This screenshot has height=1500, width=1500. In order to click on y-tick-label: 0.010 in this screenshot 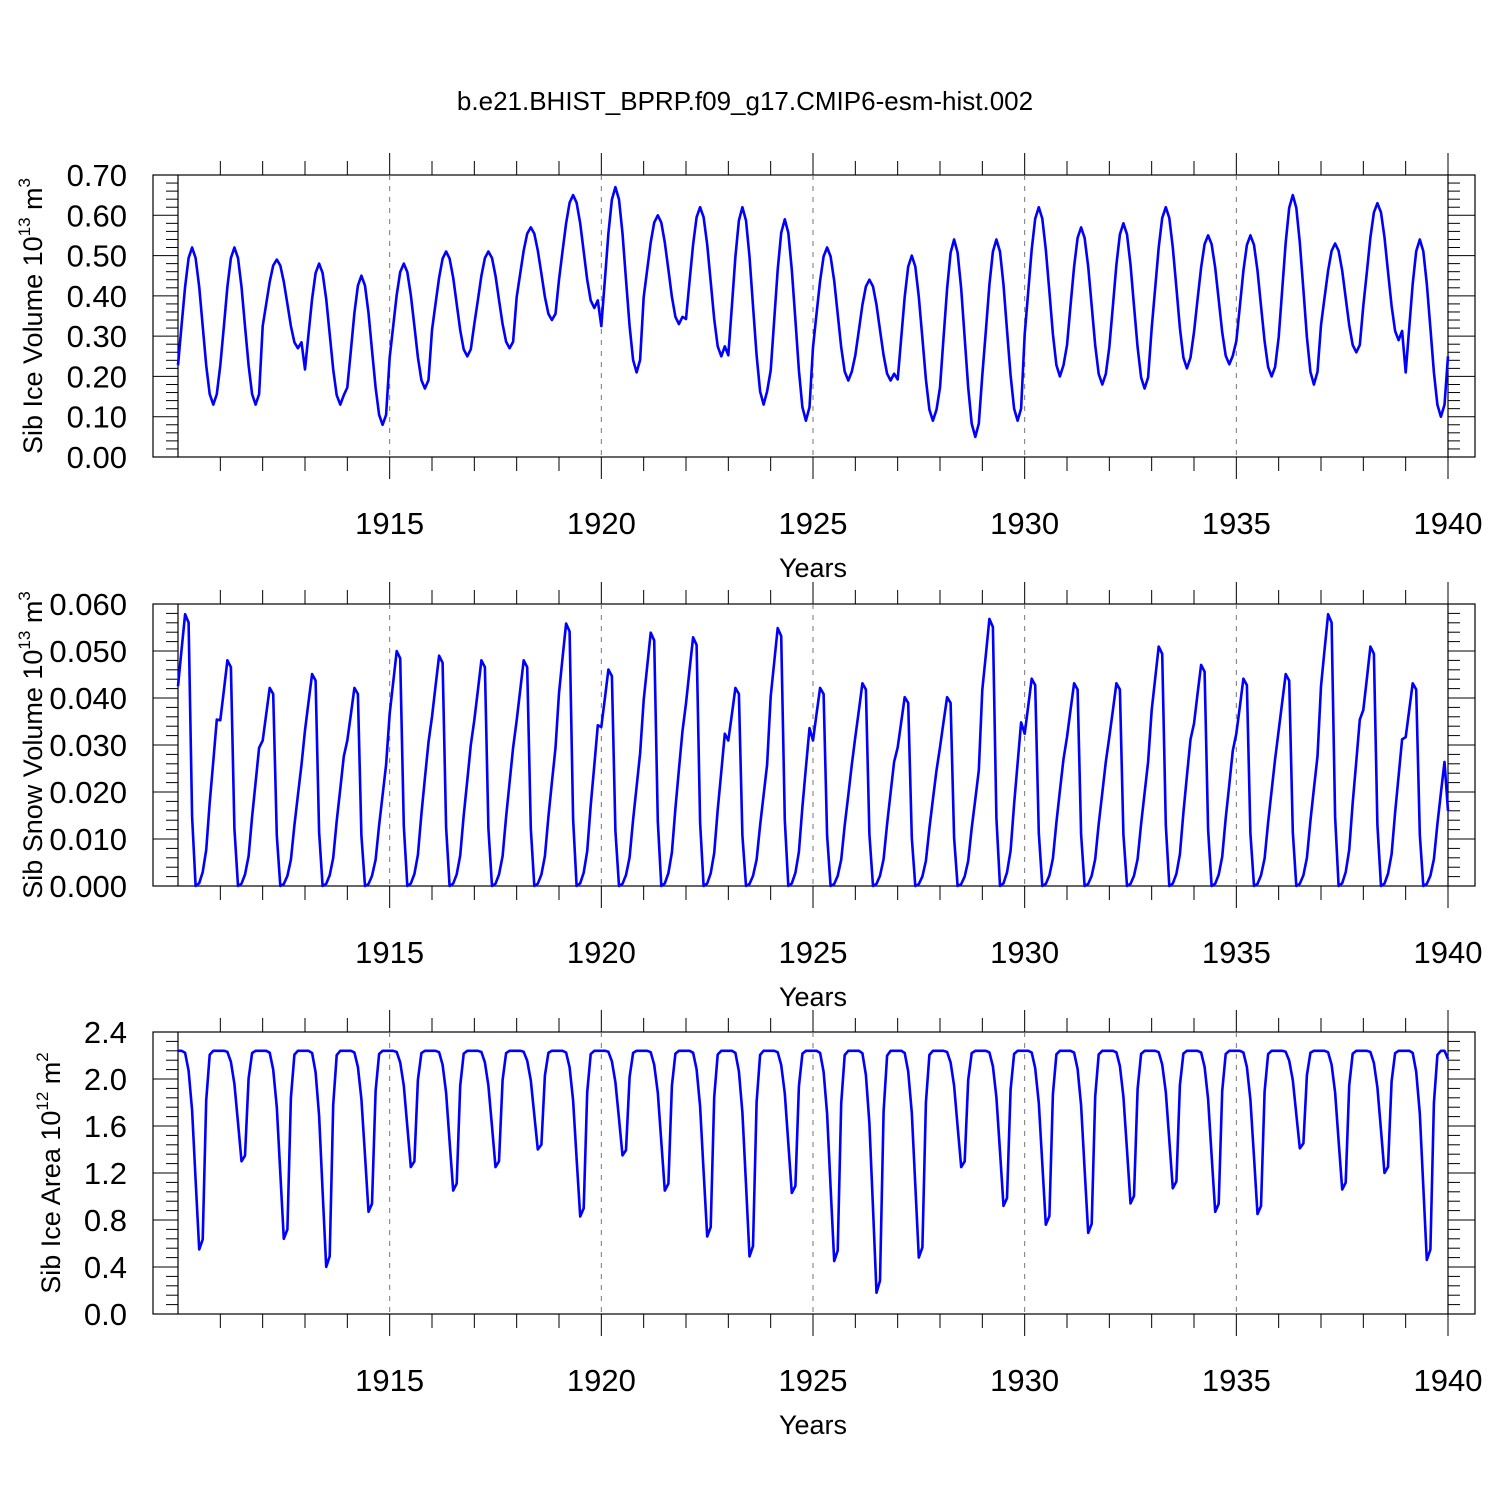, I will do `click(88, 839)`.